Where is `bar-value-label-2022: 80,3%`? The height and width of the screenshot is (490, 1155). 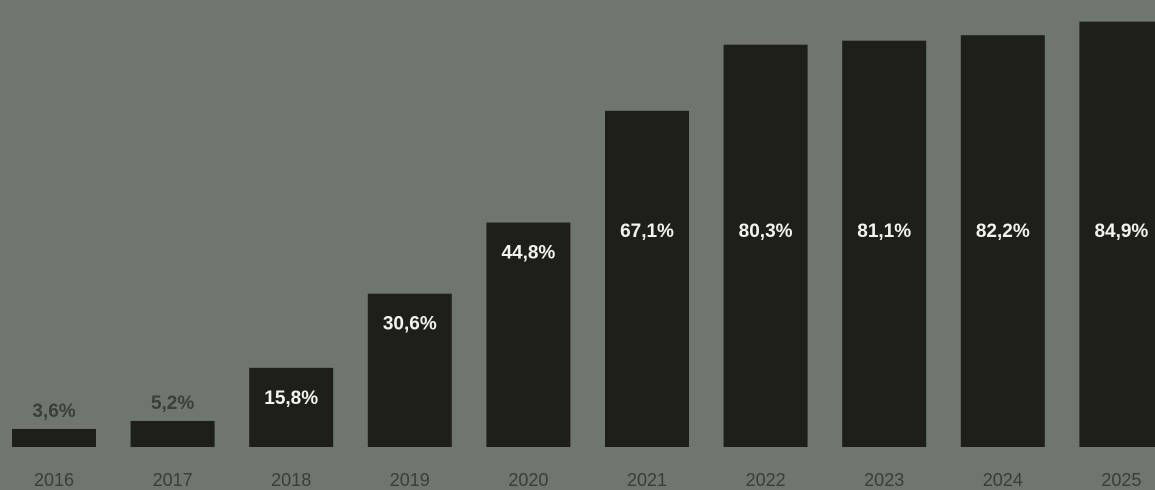
bar-value-label-2022: 80,3% is located at coordinates (766, 231).